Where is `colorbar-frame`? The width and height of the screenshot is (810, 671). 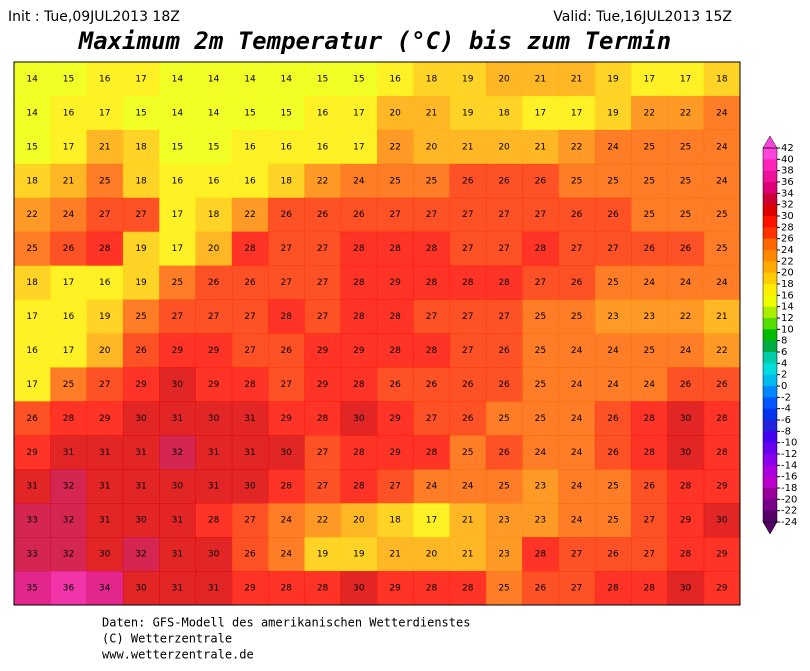
colorbar-frame is located at coordinates (770, 335).